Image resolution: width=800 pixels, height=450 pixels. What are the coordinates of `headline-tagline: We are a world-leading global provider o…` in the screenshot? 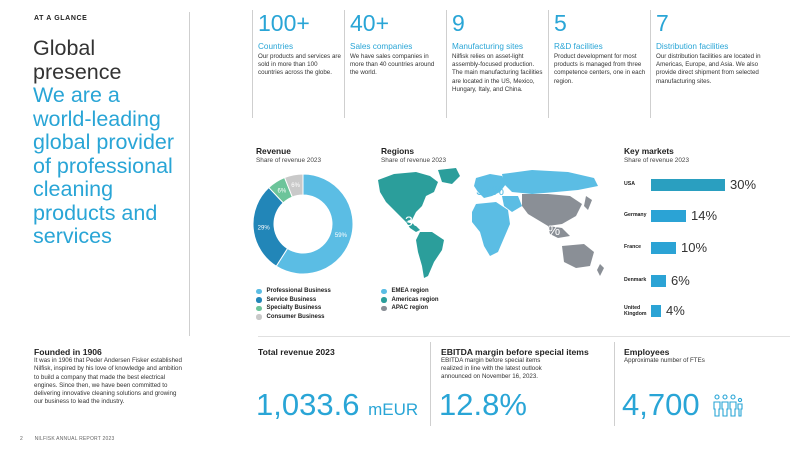 It's located at (104, 165).